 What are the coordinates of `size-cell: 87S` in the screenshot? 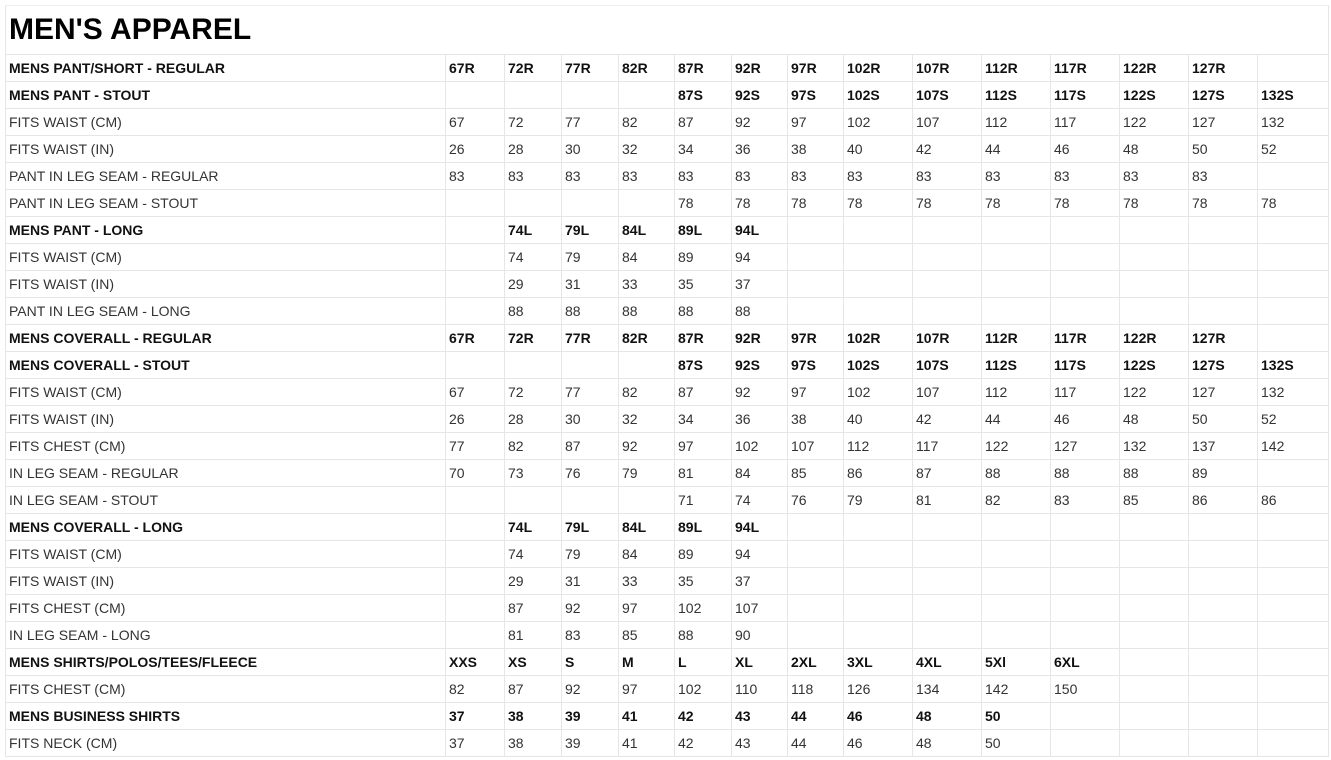 It's located at (703, 365).